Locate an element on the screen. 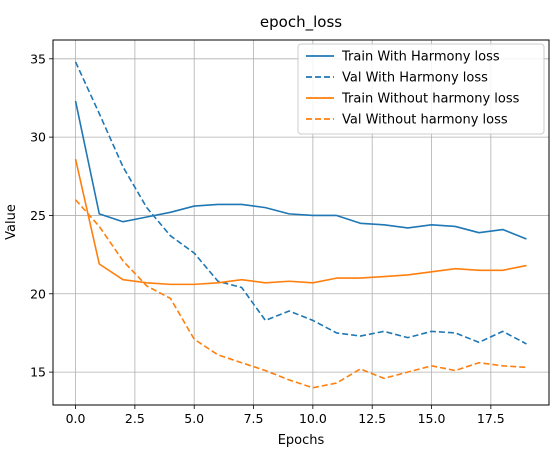 The image size is (559, 451). x-axis-label: Epochs is located at coordinates (301, 440).